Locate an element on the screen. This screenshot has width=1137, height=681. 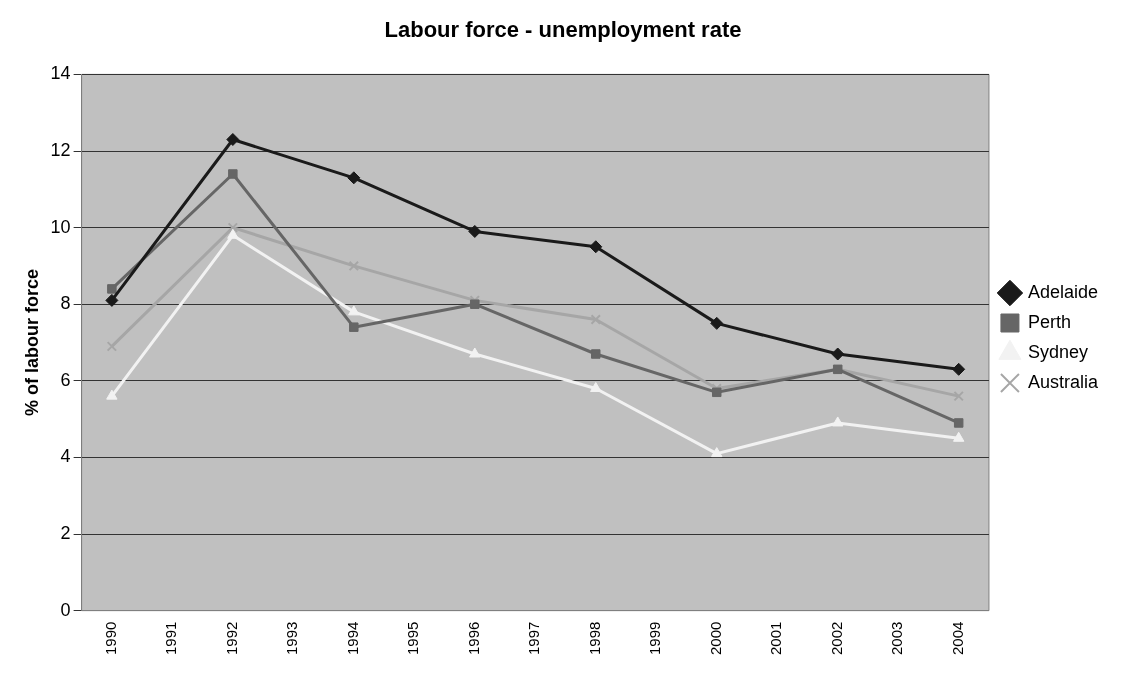
x-tick-label: 1999 is located at coordinates (655, 638).